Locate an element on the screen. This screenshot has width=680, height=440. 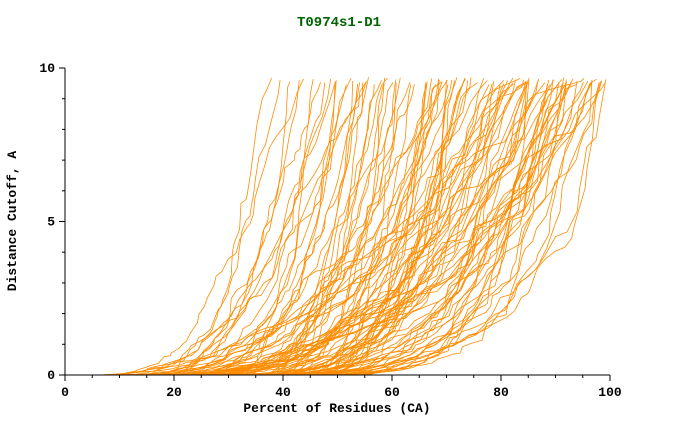
x-tick-label: 0 is located at coordinates (65, 392).